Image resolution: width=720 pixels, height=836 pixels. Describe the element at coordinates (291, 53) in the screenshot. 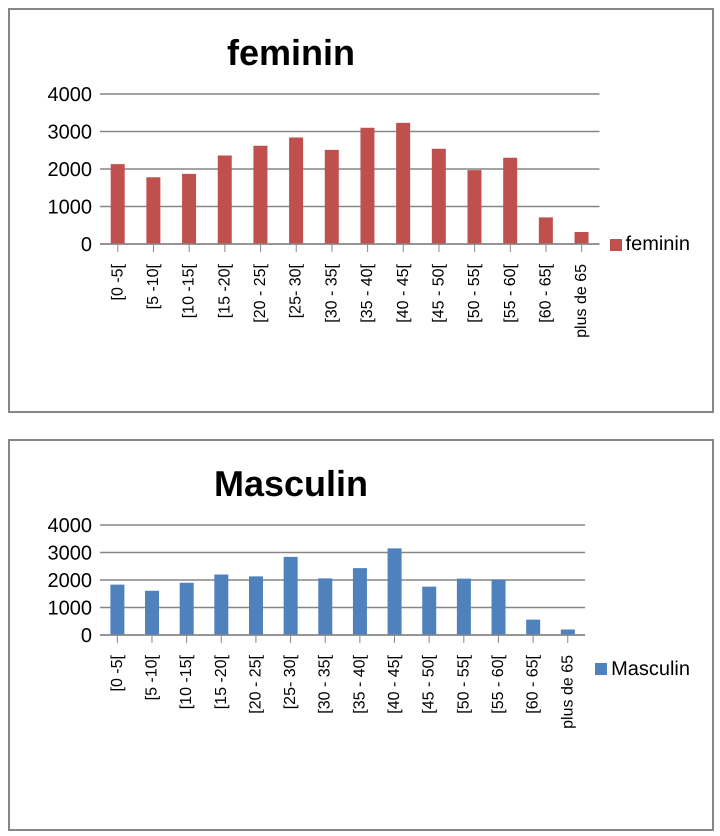

I see `chart-title: feminin` at that location.